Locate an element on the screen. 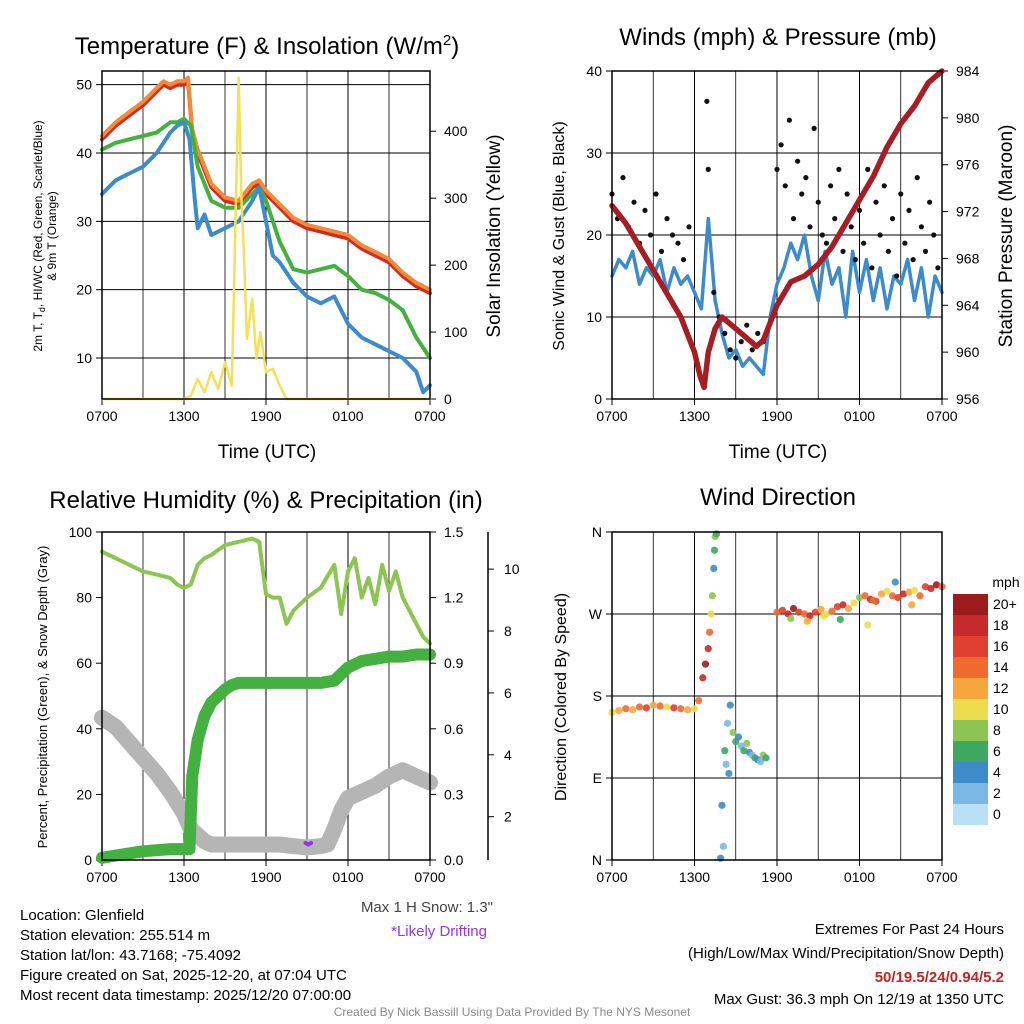  legend-label: 0 is located at coordinates (997, 814).